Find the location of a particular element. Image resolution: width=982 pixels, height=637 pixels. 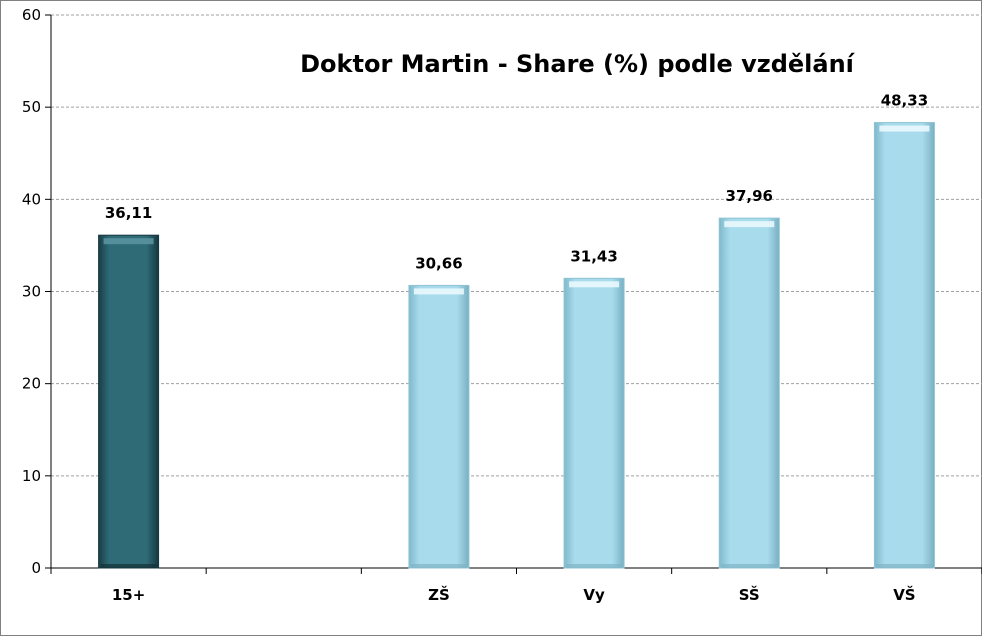

chart-title: Doktor Martin - Share (%) podle vzdělání is located at coordinates (578, 64).